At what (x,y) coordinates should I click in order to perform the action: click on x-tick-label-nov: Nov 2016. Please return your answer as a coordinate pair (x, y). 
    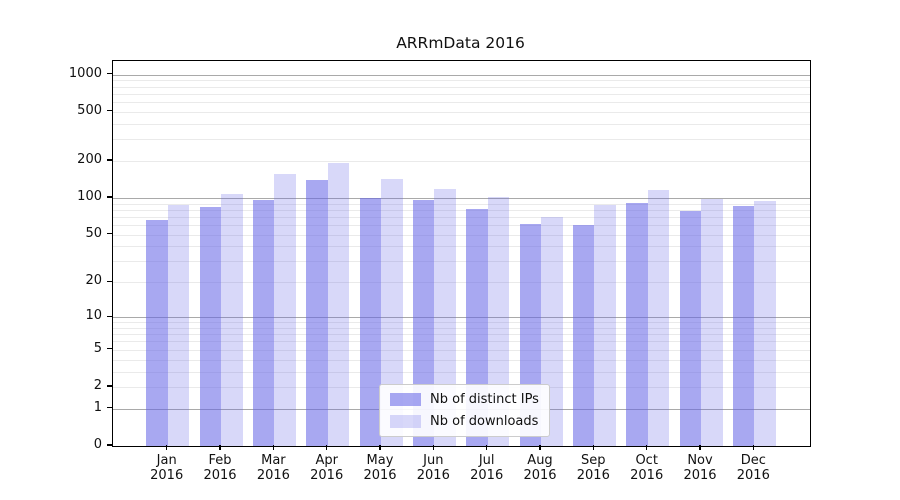
    Looking at the image, I should click on (700, 468).